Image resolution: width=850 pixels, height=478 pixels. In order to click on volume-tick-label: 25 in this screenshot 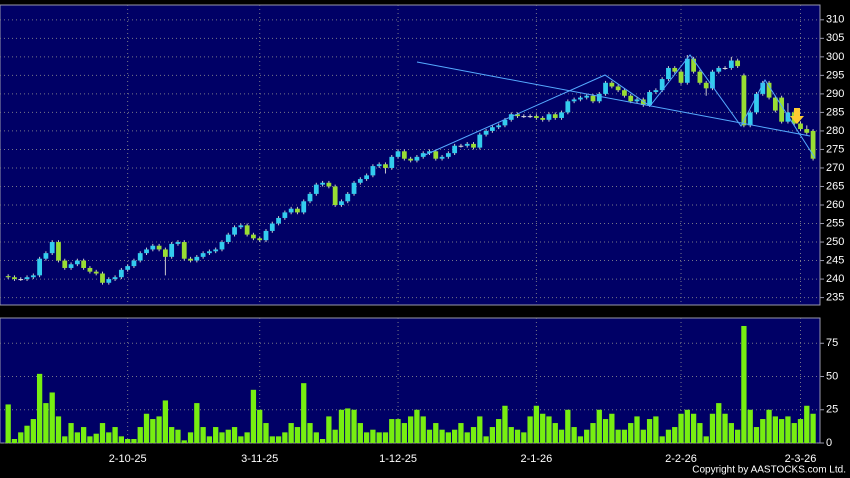, I will do `click(832, 410)`.